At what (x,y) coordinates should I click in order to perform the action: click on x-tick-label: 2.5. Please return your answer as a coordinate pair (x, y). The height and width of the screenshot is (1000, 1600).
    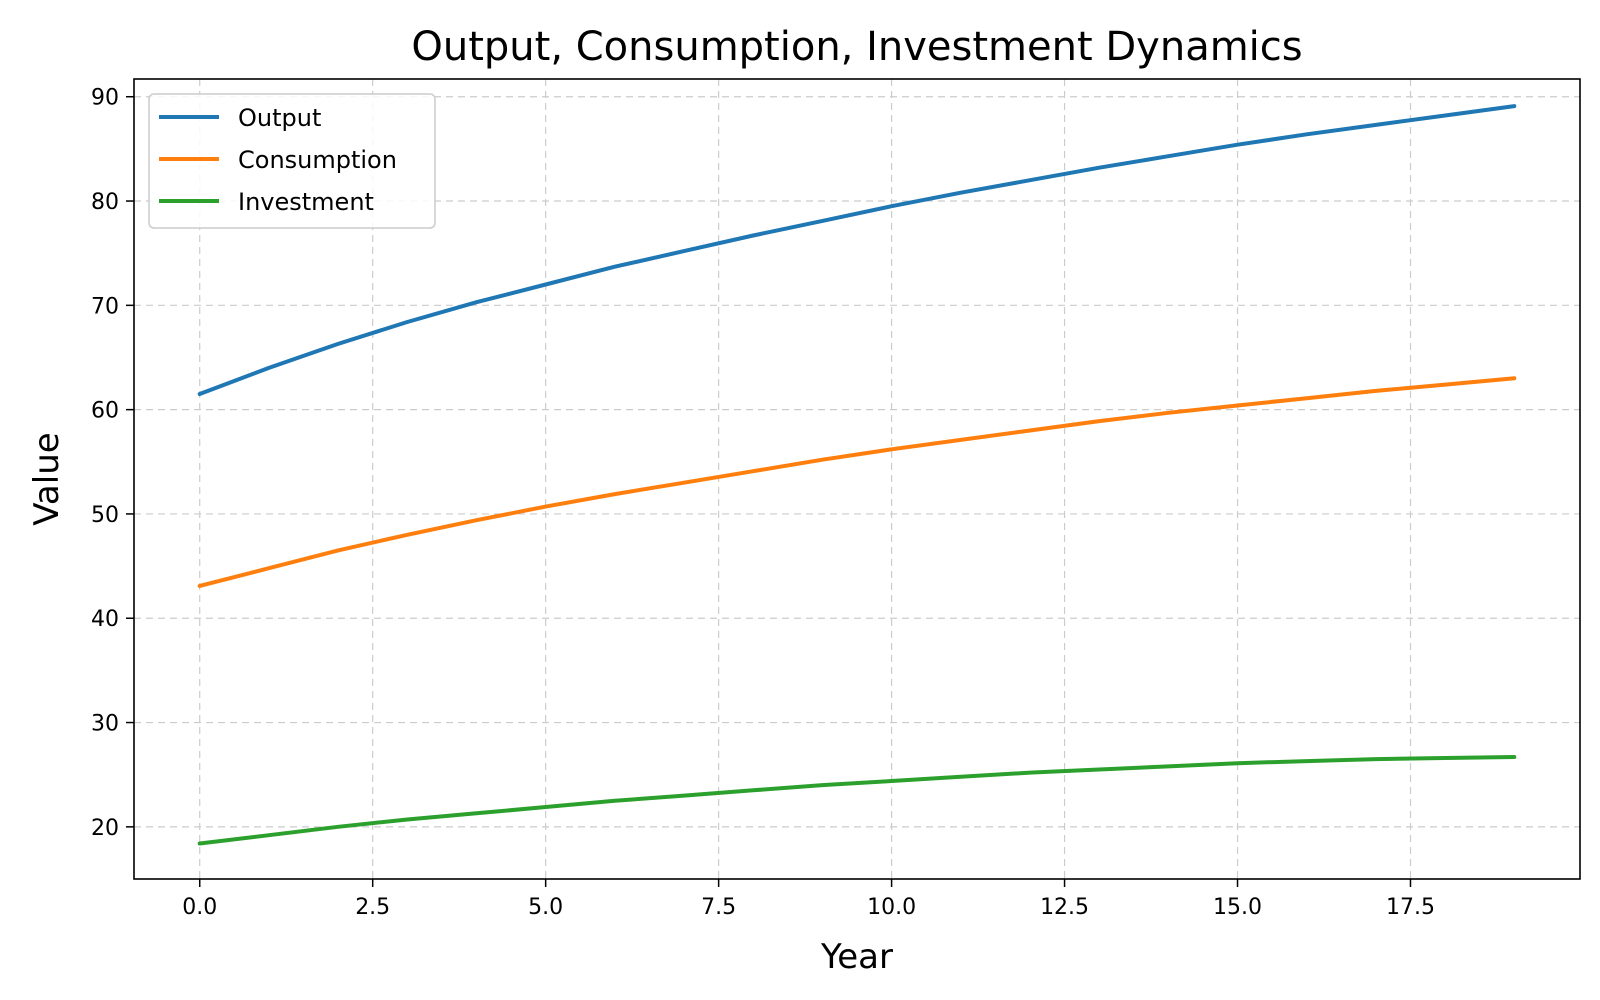
    Looking at the image, I should click on (372, 907).